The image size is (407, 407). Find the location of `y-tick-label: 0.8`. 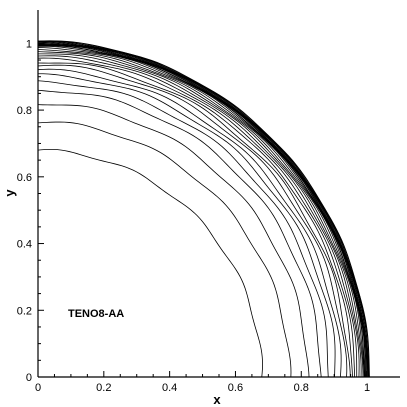

y-tick-label: 0.8 is located at coordinates (24, 111).